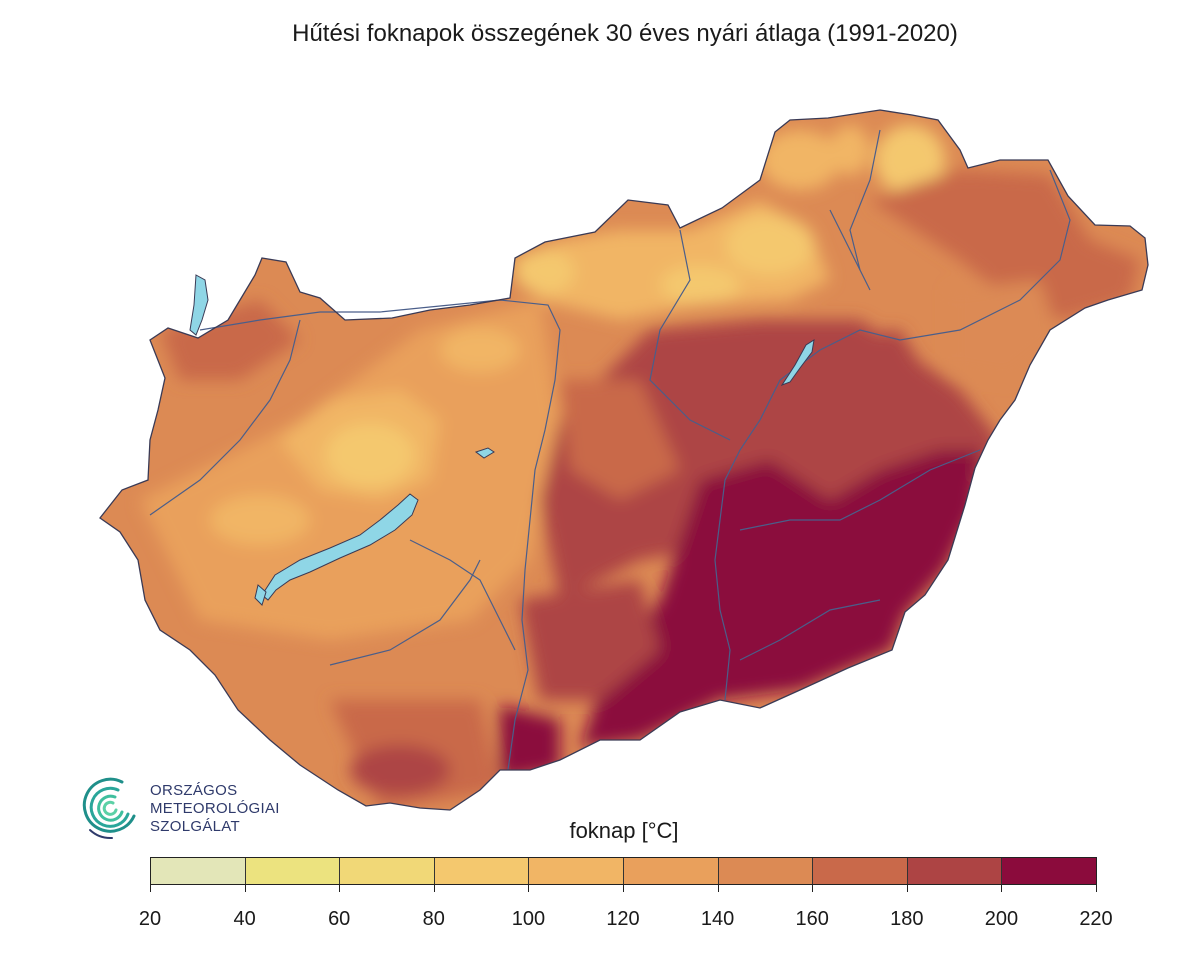 The width and height of the screenshot is (1200, 960). I want to click on river-sio, so click(462, 595).